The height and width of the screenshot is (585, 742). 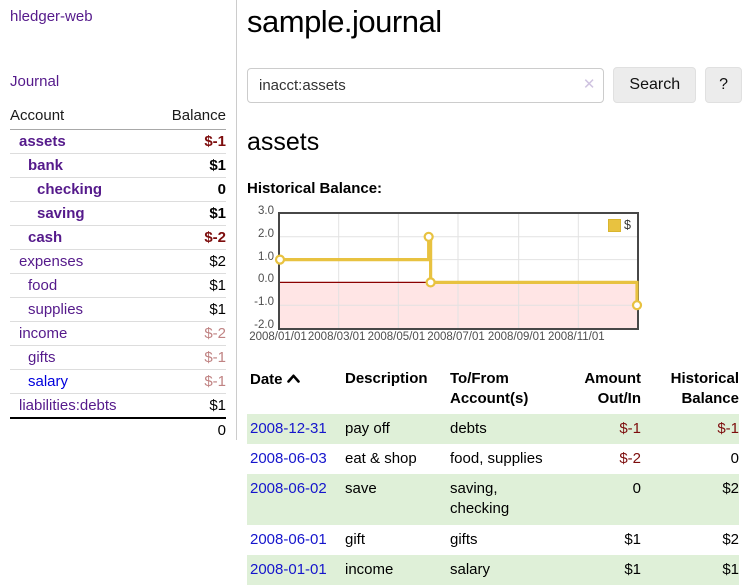 I want to click on x-axis-tick-label: 2008/03/01, so click(x=336, y=337).